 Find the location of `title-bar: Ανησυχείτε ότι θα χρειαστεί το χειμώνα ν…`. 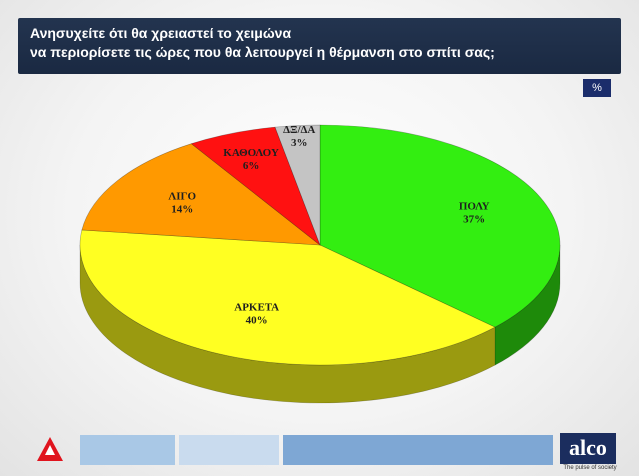

title-bar: Ανησυχείτε ότι θα χρειαστεί το χειμώνα ν… is located at coordinates (319, 46).